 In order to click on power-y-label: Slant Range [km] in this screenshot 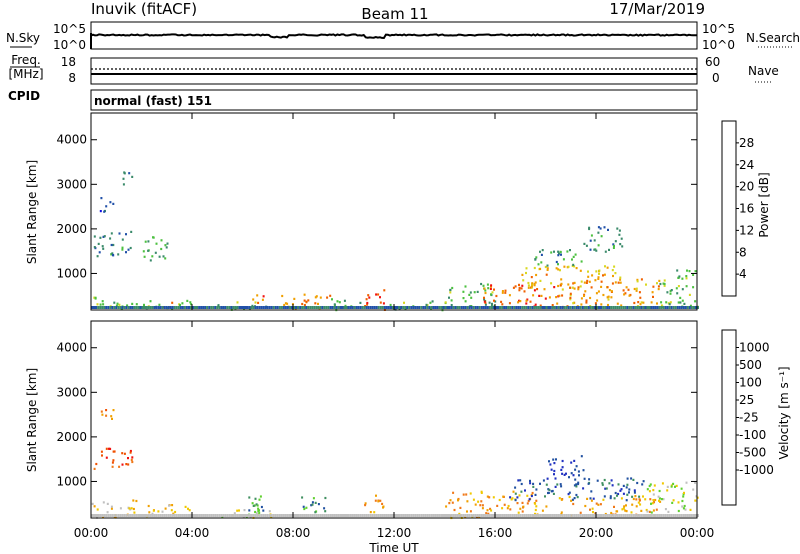, I will do `click(32, 212)`.